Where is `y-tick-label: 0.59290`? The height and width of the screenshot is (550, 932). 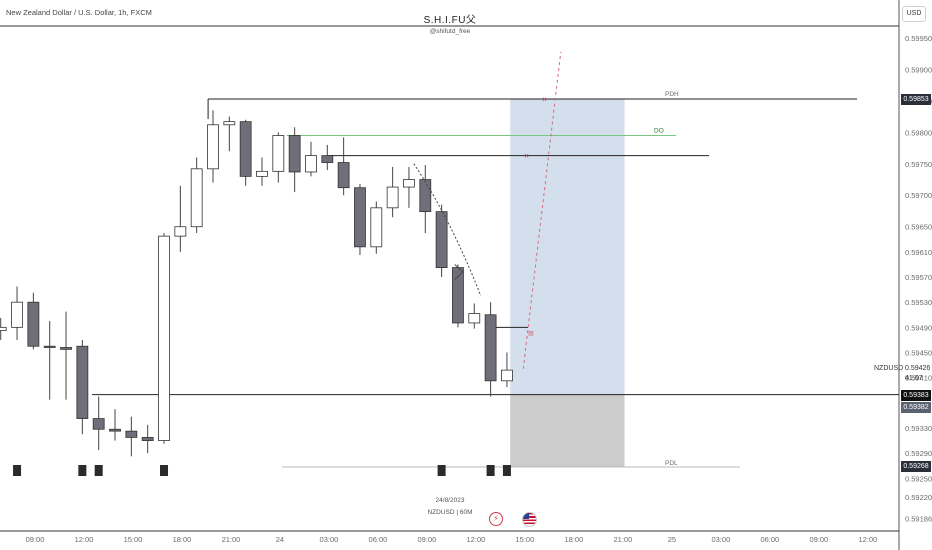 y-tick-label: 0.59290 is located at coordinates (918, 453).